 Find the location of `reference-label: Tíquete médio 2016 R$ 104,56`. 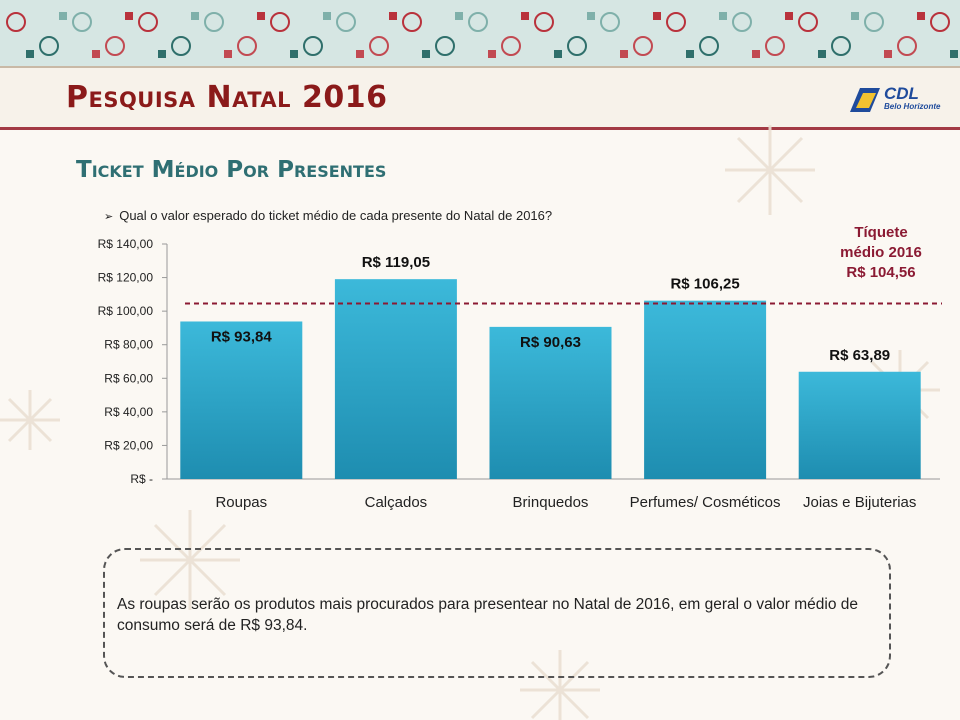

reference-label: Tíquete médio 2016 R$ 104,56 is located at coordinates (881, 253).